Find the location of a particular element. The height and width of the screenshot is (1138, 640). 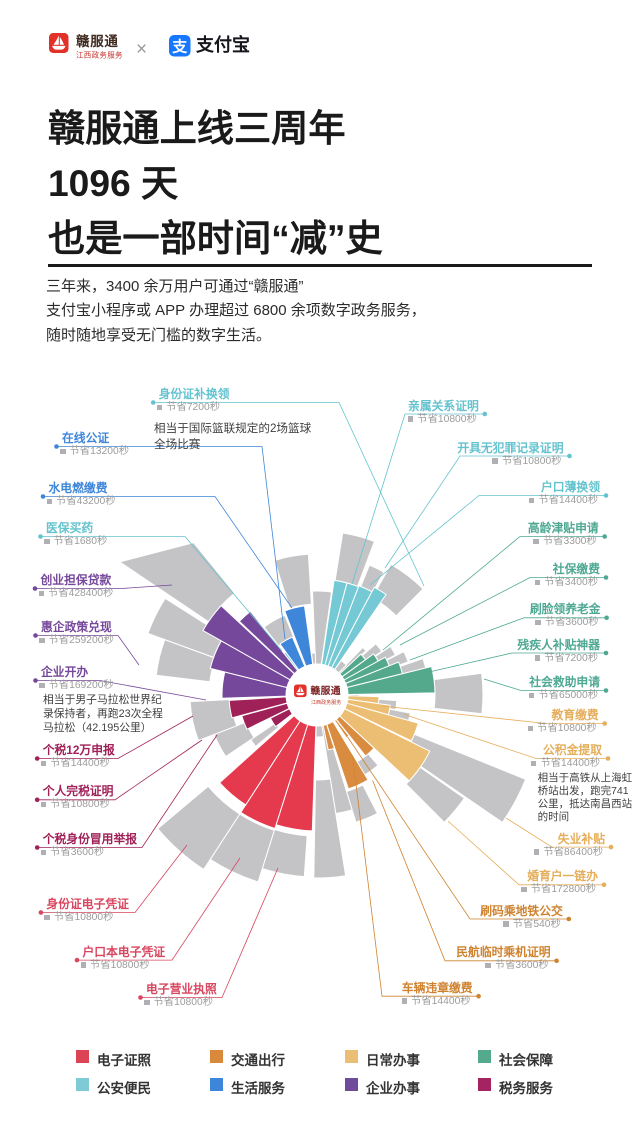

svg-text: 支付宝 is located at coordinates (222, 44).